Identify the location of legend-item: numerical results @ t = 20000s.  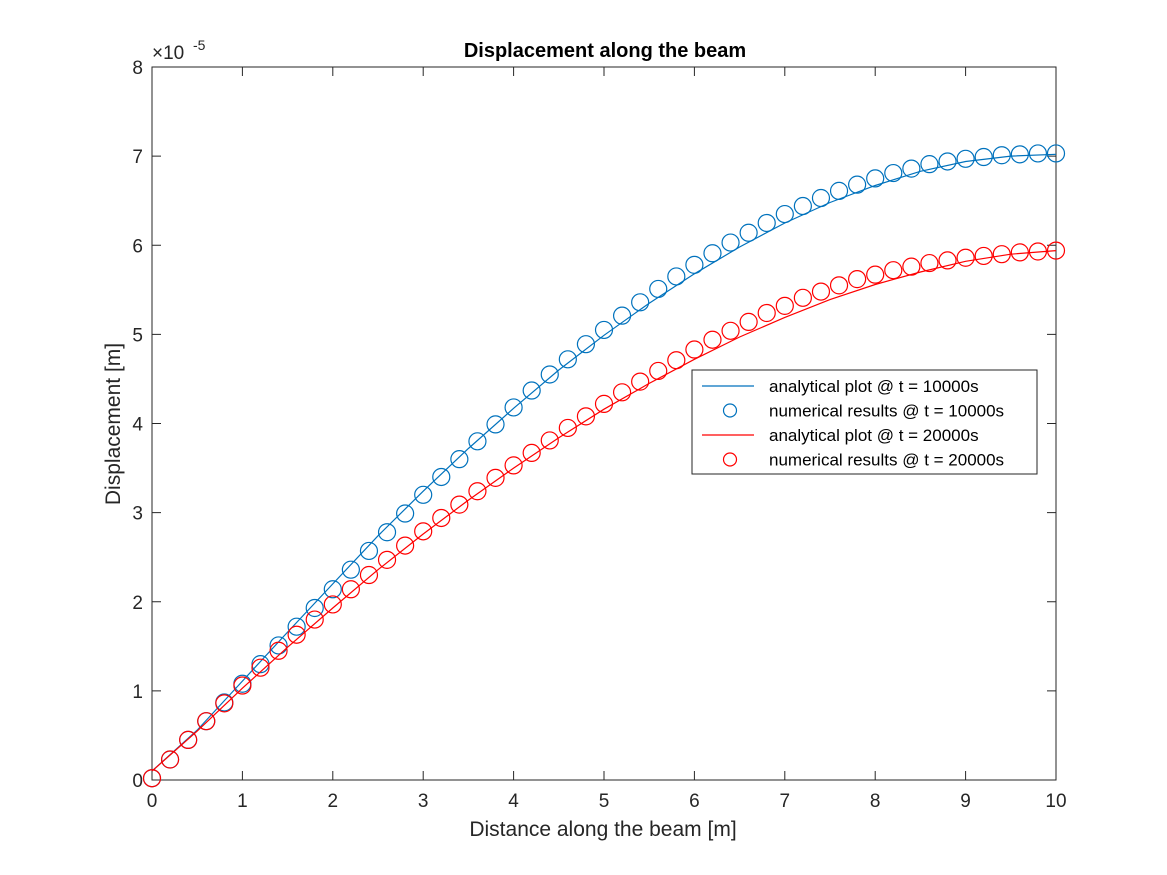
(863, 460).